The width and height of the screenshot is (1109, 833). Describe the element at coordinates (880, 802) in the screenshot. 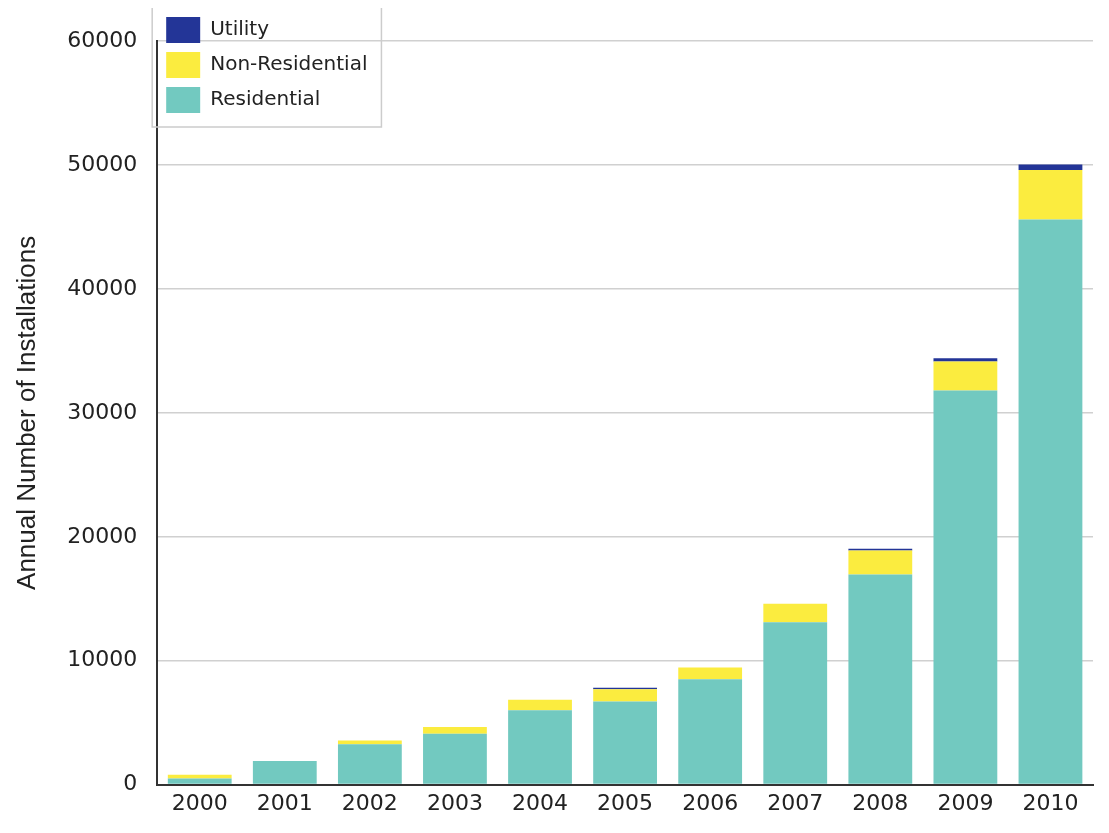

I see `x-tick-label: 2008` at that location.